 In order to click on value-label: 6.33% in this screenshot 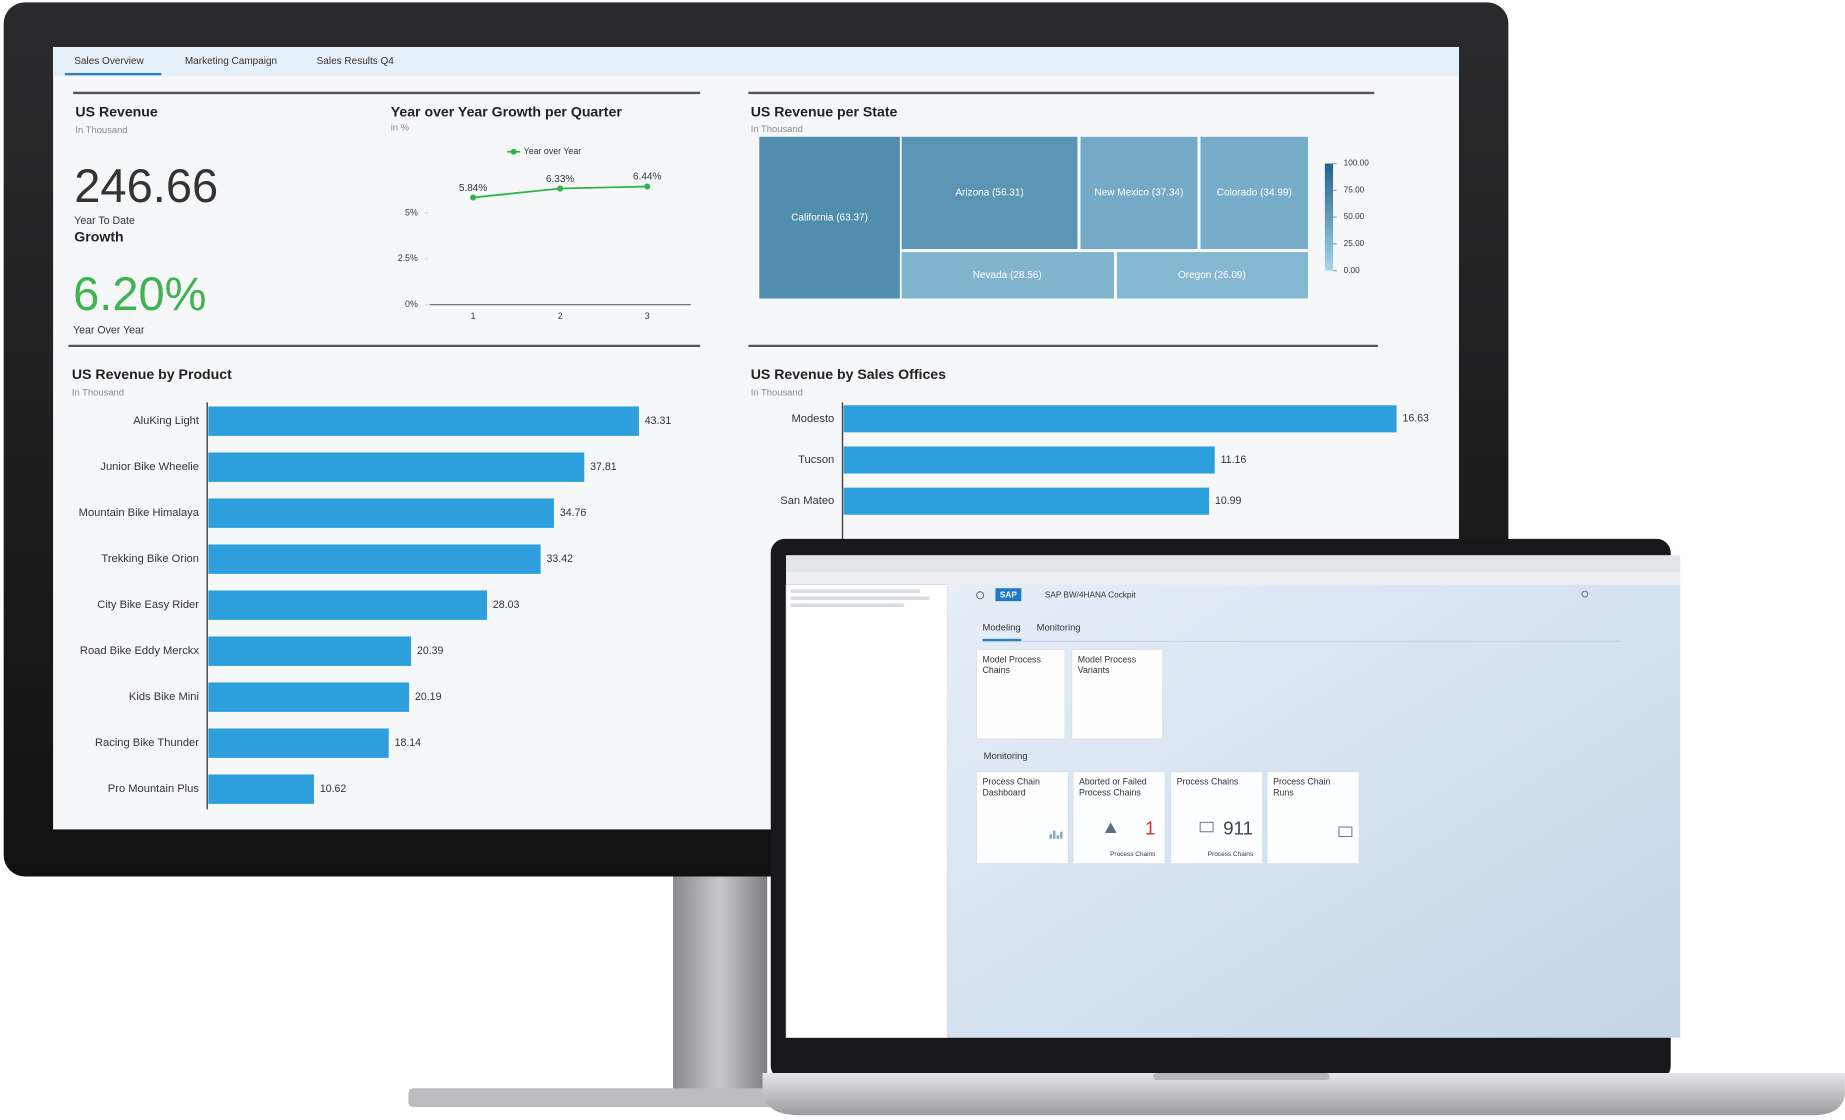, I will do `click(560, 179)`.